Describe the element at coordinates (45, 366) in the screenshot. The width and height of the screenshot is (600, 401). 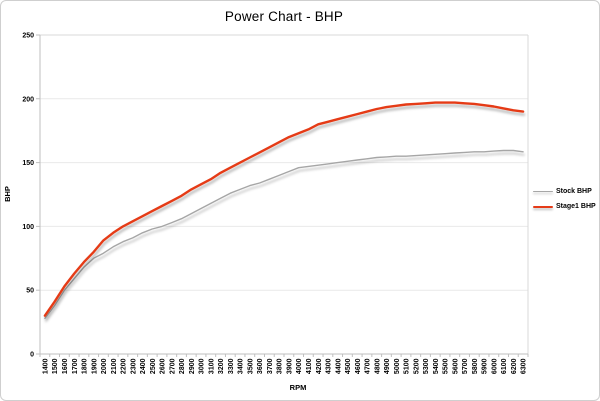
I see `x-tick-label: 1400` at that location.